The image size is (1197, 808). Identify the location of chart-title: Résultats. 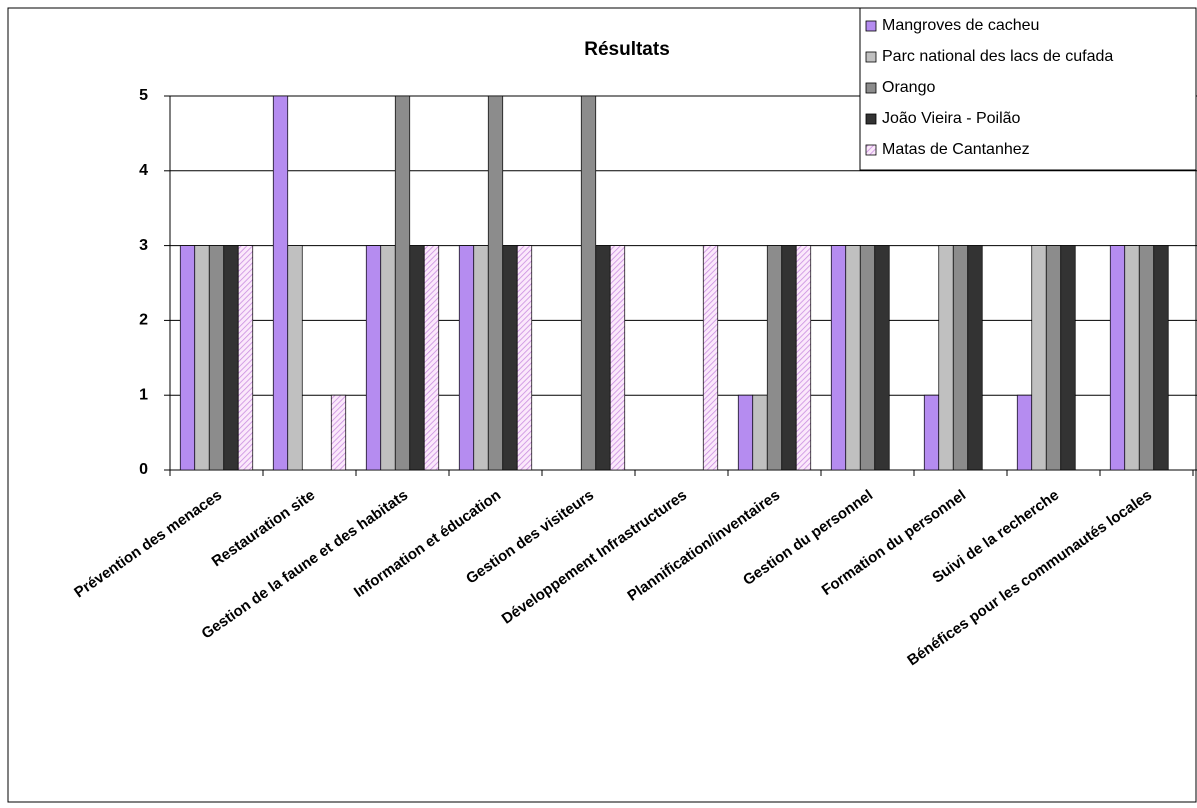
(627, 49).